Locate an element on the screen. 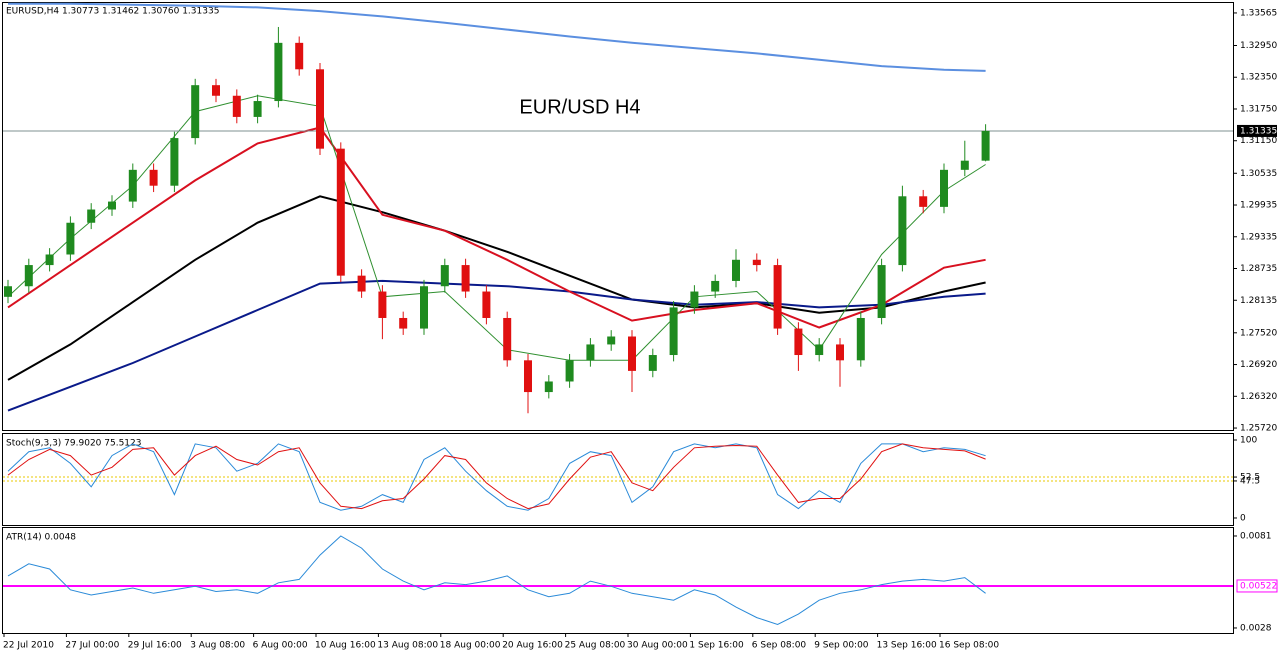  x-tick-label: 22 Jul 2010 is located at coordinates (28, 646).